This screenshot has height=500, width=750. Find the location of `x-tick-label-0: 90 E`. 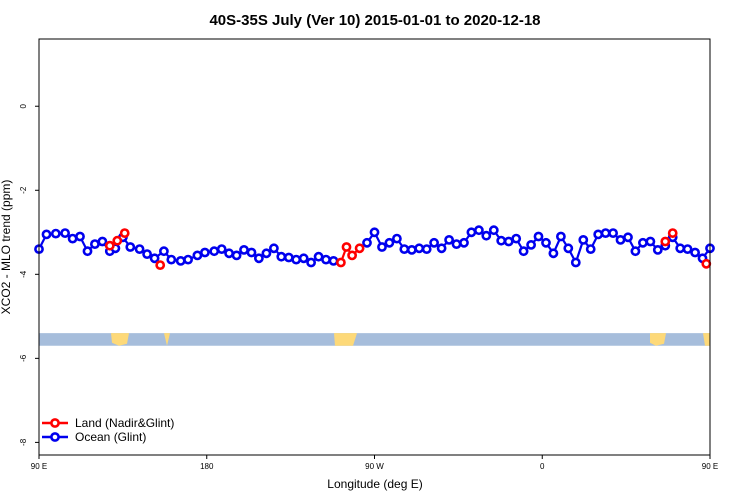

x-tick-label-0: 90 E is located at coordinates (39, 466).